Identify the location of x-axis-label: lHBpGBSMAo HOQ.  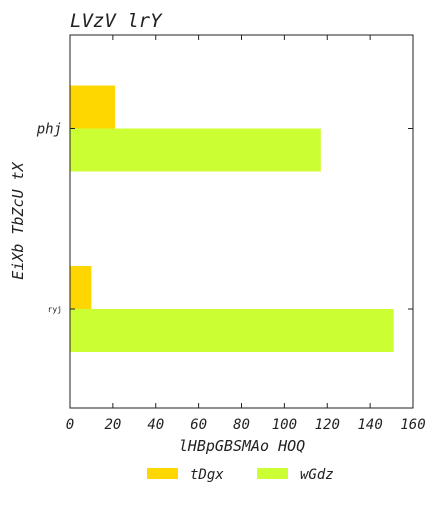
(242, 446).